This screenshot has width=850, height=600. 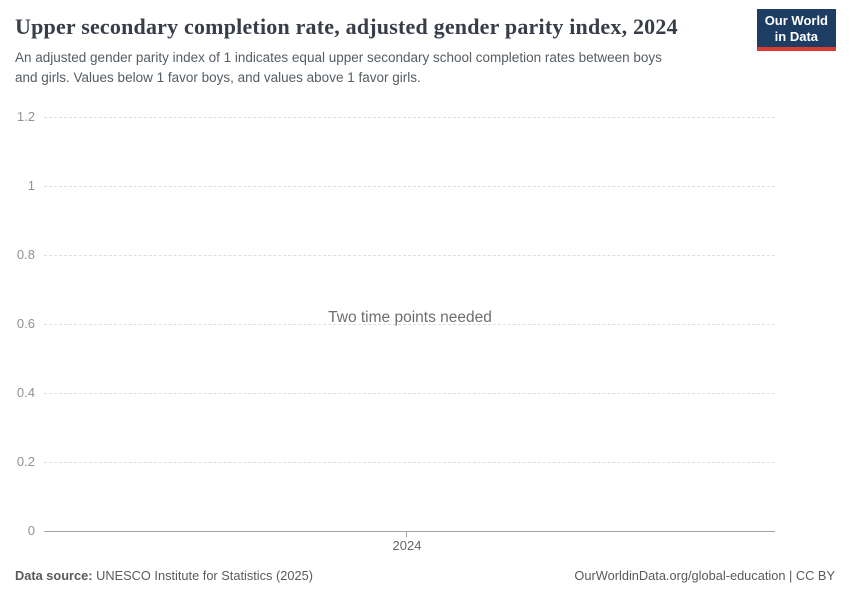 I want to click on owid-logo-line2: in Data, so click(x=796, y=36).